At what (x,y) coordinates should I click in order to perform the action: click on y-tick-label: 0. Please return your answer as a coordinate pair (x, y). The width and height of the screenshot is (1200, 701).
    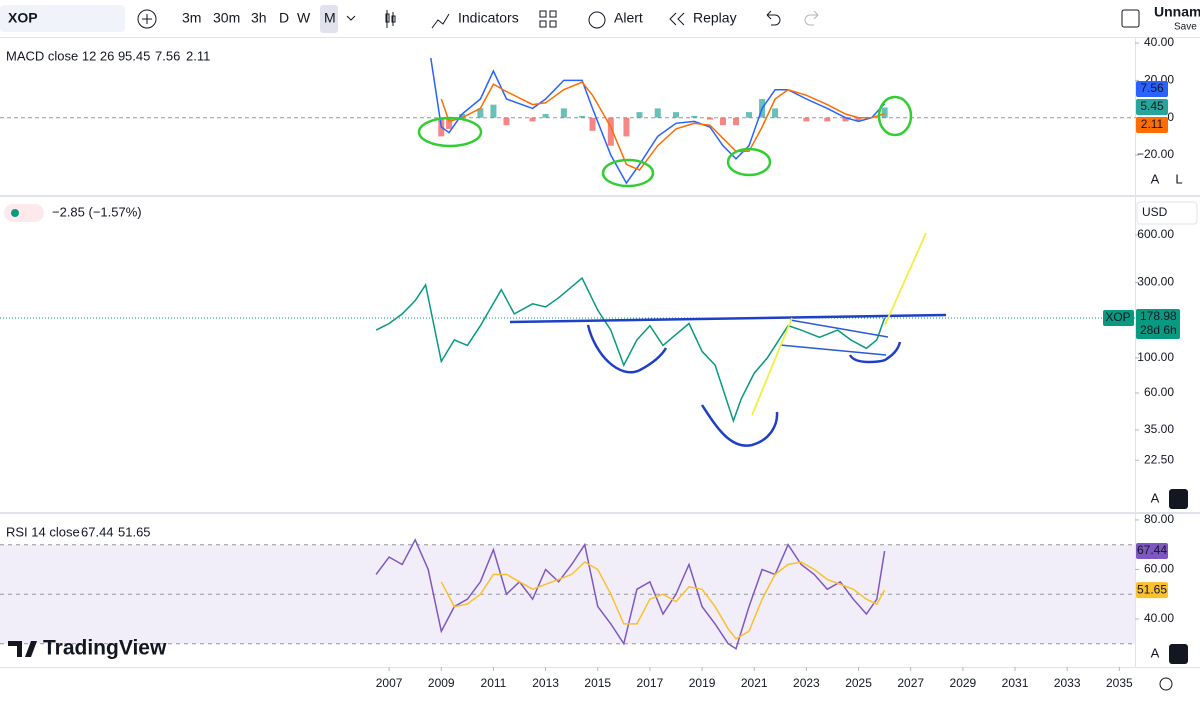
    Looking at the image, I should click on (1170, 117).